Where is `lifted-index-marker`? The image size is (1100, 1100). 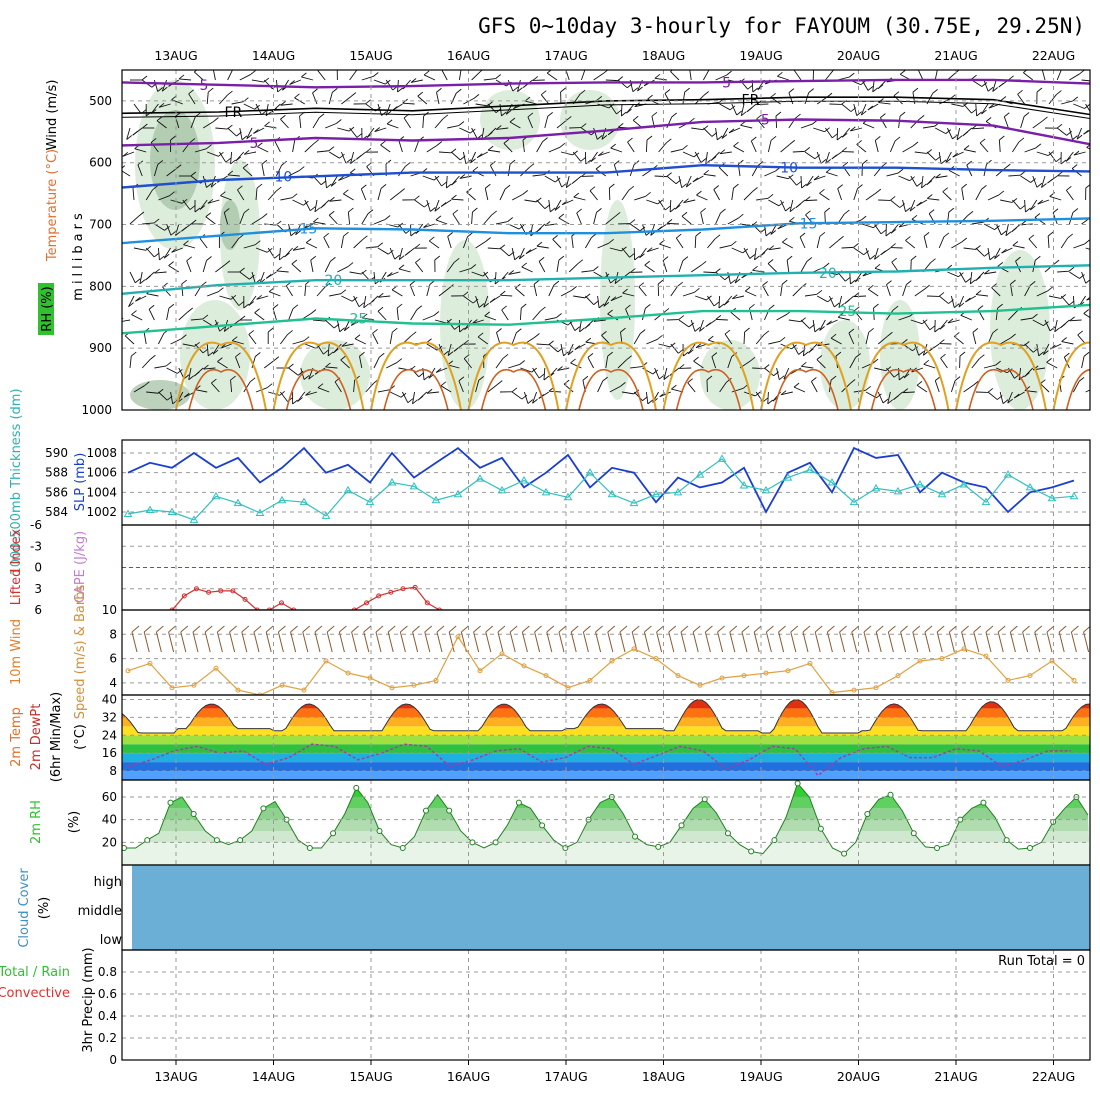
lifted-index-marker is located at coordinates (367, 603).